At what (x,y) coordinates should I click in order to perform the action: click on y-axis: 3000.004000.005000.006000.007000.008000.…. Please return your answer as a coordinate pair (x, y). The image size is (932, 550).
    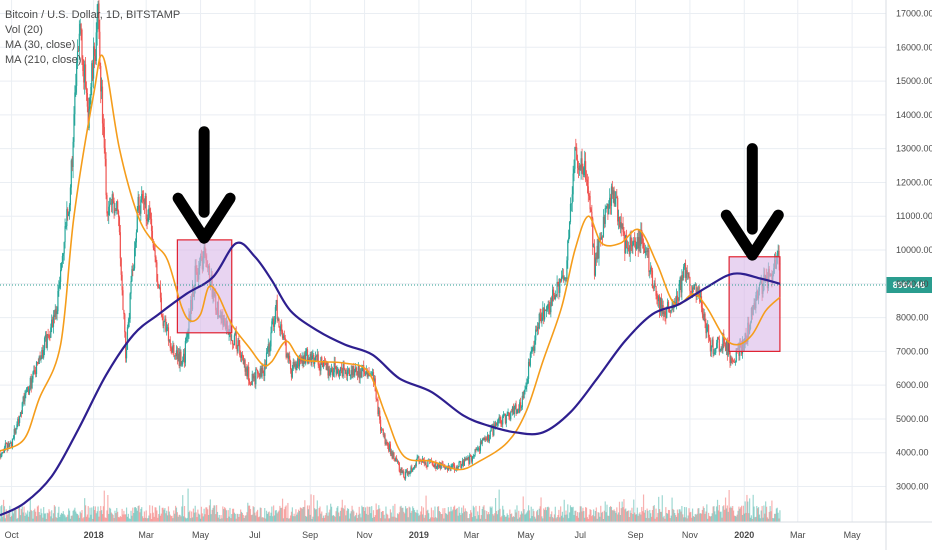
    Looking at the image, I should click on (908, 275).